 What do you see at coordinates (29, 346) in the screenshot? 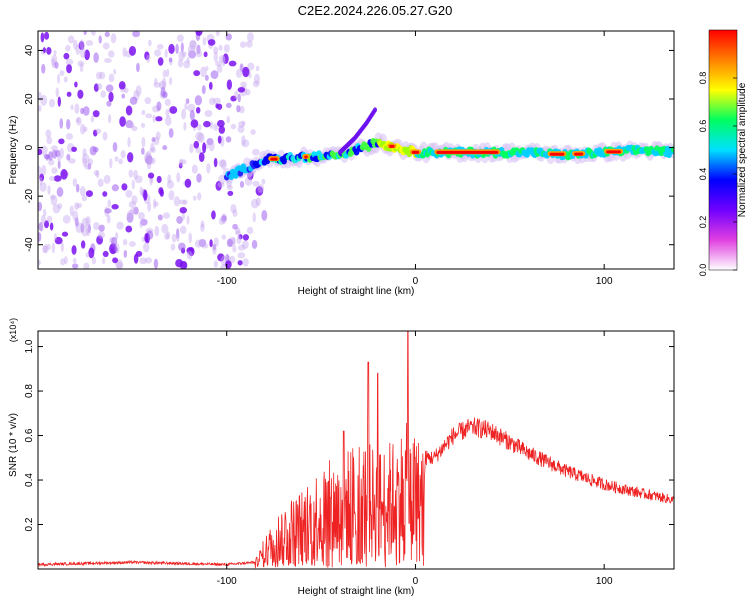
I see `snr-ytick-label: 1.0` at bounding box center [29, 346].